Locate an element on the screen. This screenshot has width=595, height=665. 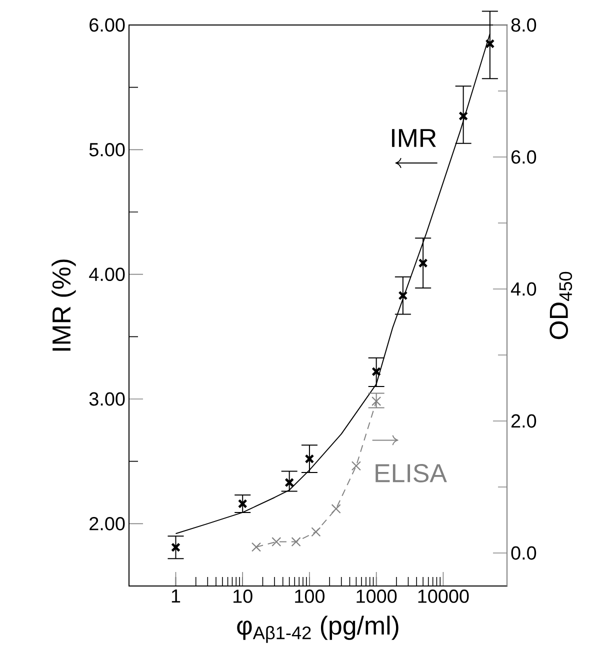
x-tick-label: 10000 is located at coordinates (443, 596).